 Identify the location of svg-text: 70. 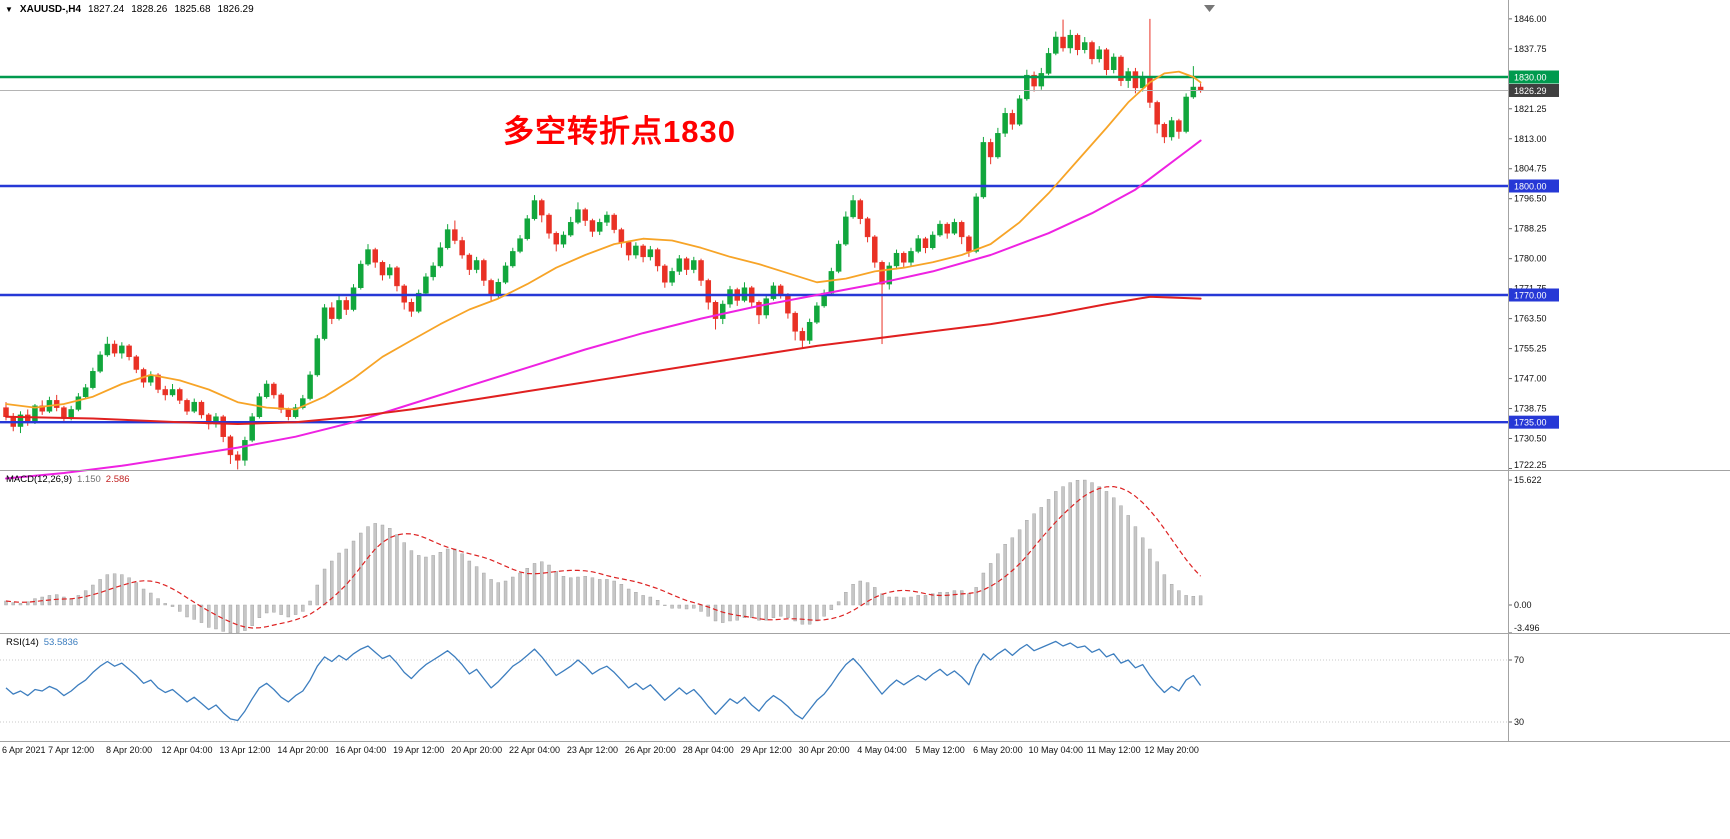
(1519, 660).